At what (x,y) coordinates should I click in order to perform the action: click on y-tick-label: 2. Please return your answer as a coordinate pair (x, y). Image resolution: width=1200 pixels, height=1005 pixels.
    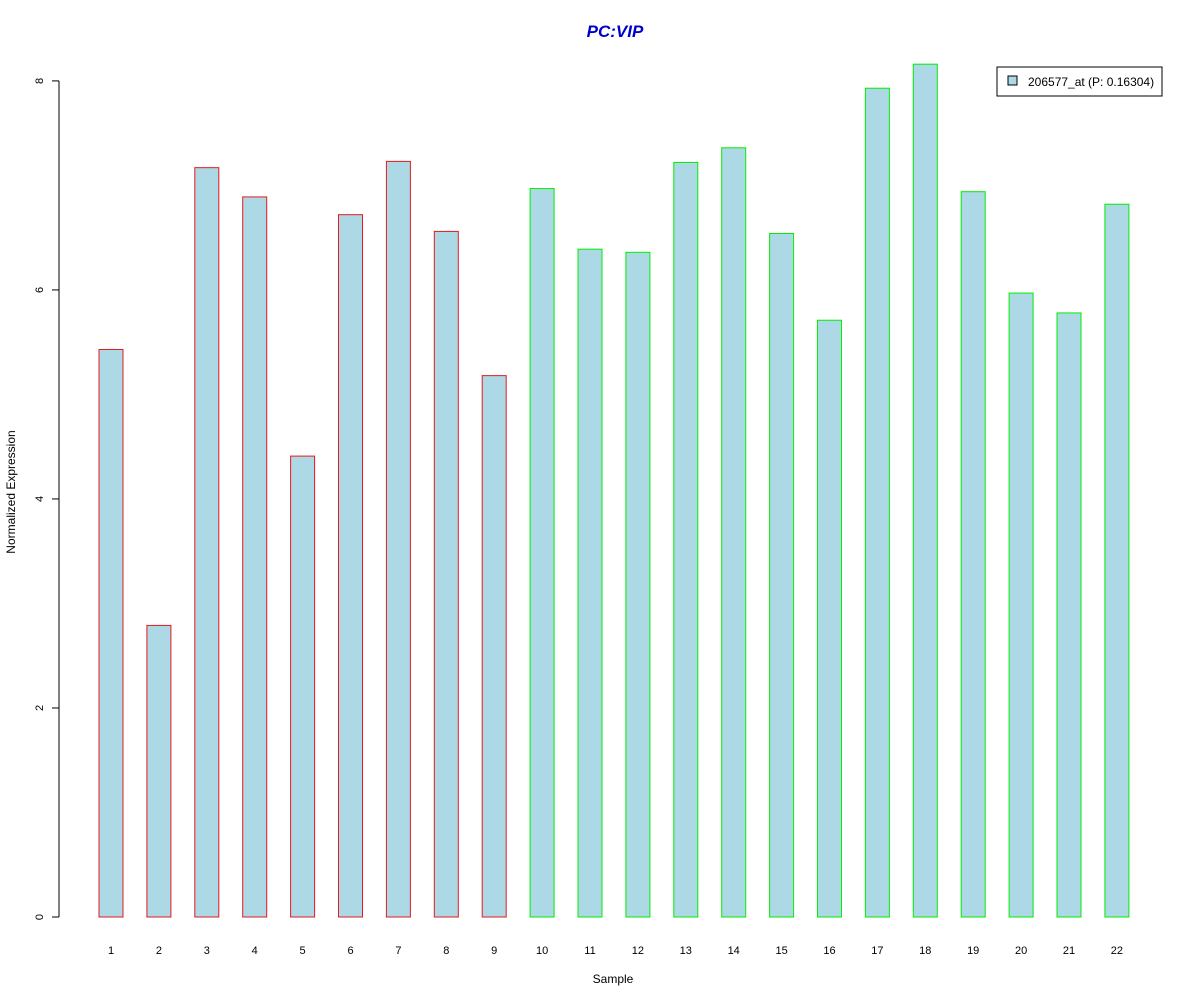
    Looking at the image, I should click on (40, 708).